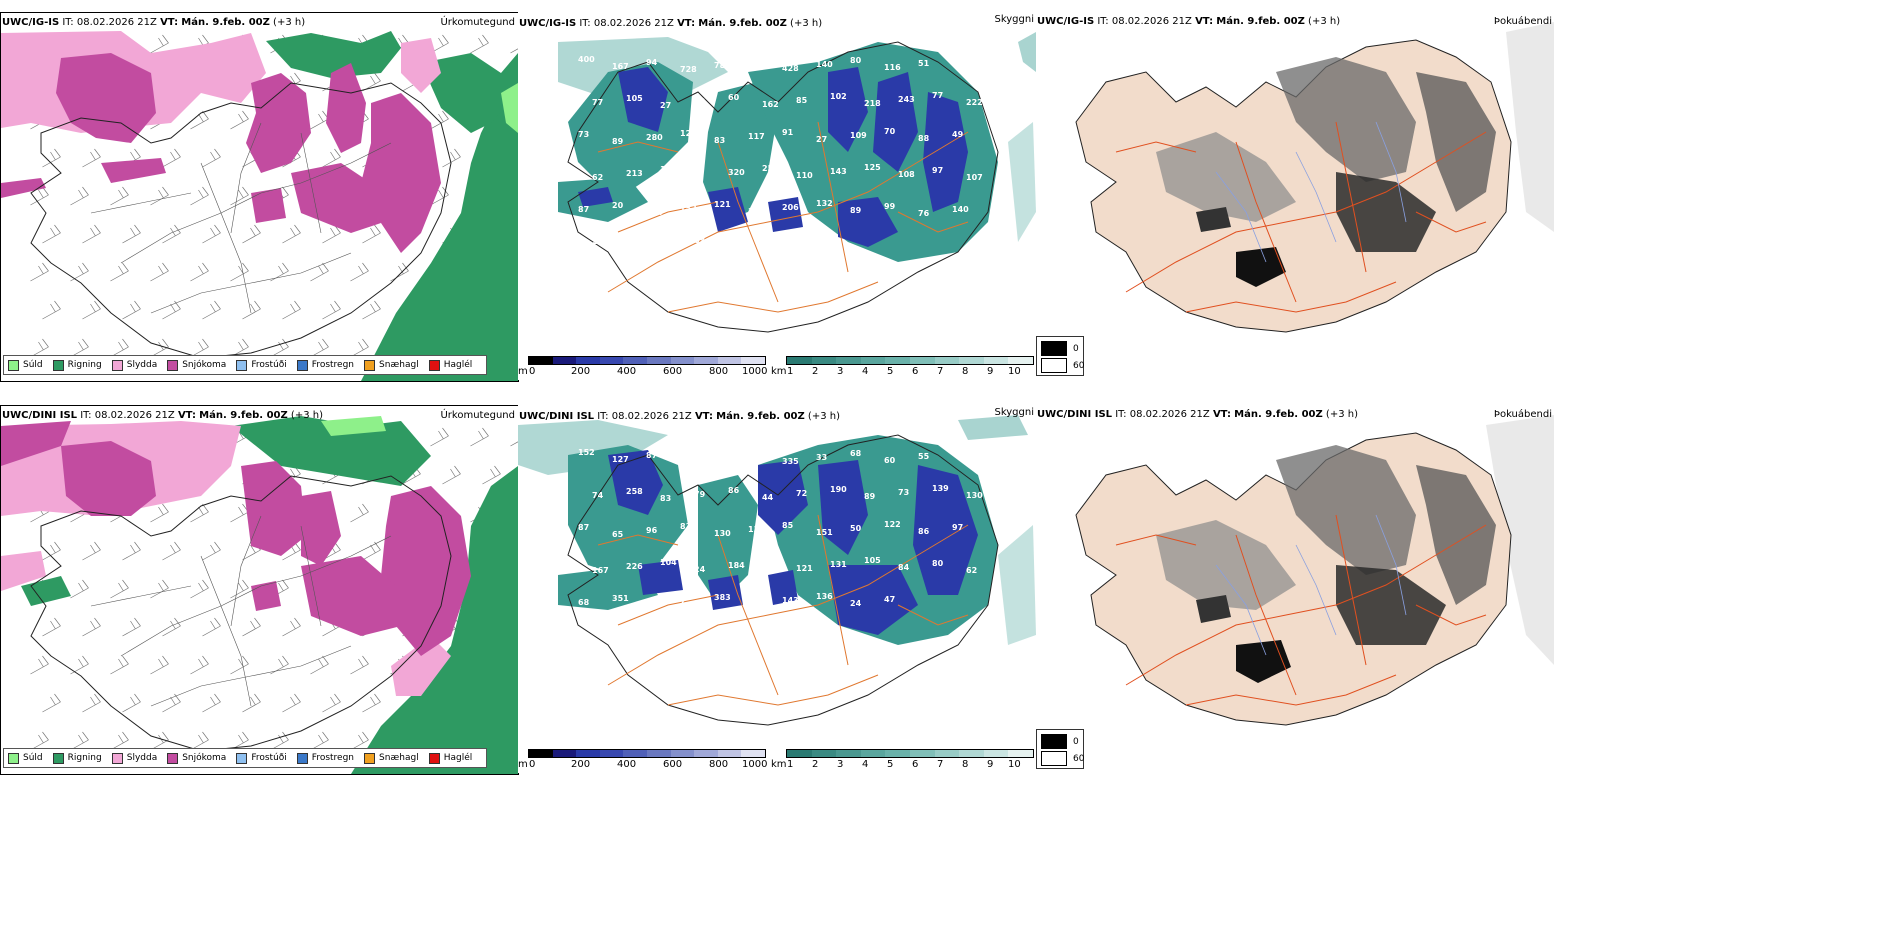 The height and width of the screenshot is (950, 1900). Describe the element at coordinates (668, 169) in the screenshot. I see `ceiling-label: 119` at that location.